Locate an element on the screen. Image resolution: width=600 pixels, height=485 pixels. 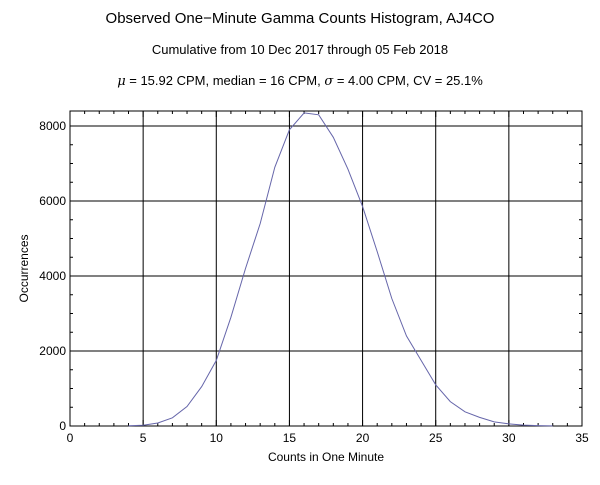
x-tick-label: 15 is located at coordinates (290, 438).